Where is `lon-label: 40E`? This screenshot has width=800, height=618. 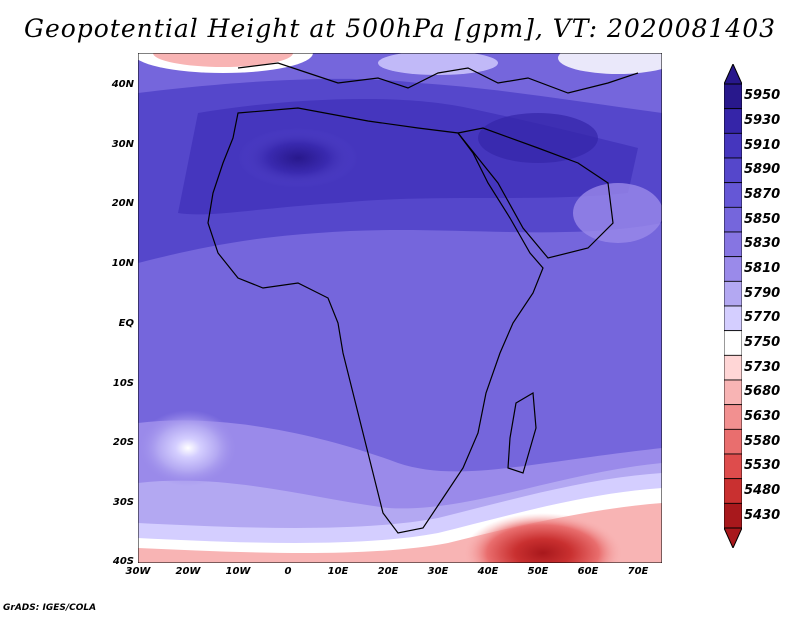 lon-label: 40E is located at coordinates (488, 571).